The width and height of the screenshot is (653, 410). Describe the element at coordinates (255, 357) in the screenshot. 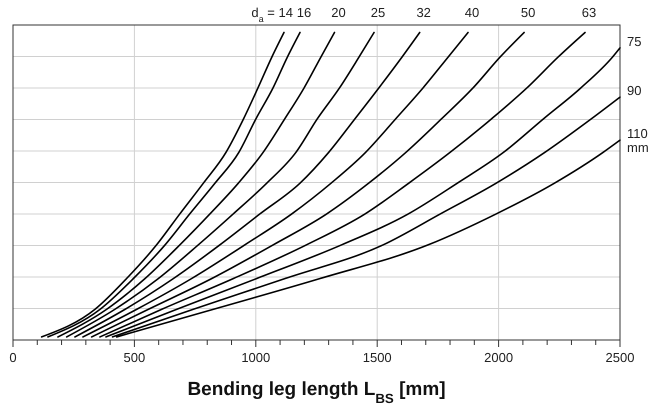

I see `x-tick-label: 1000` at that location.